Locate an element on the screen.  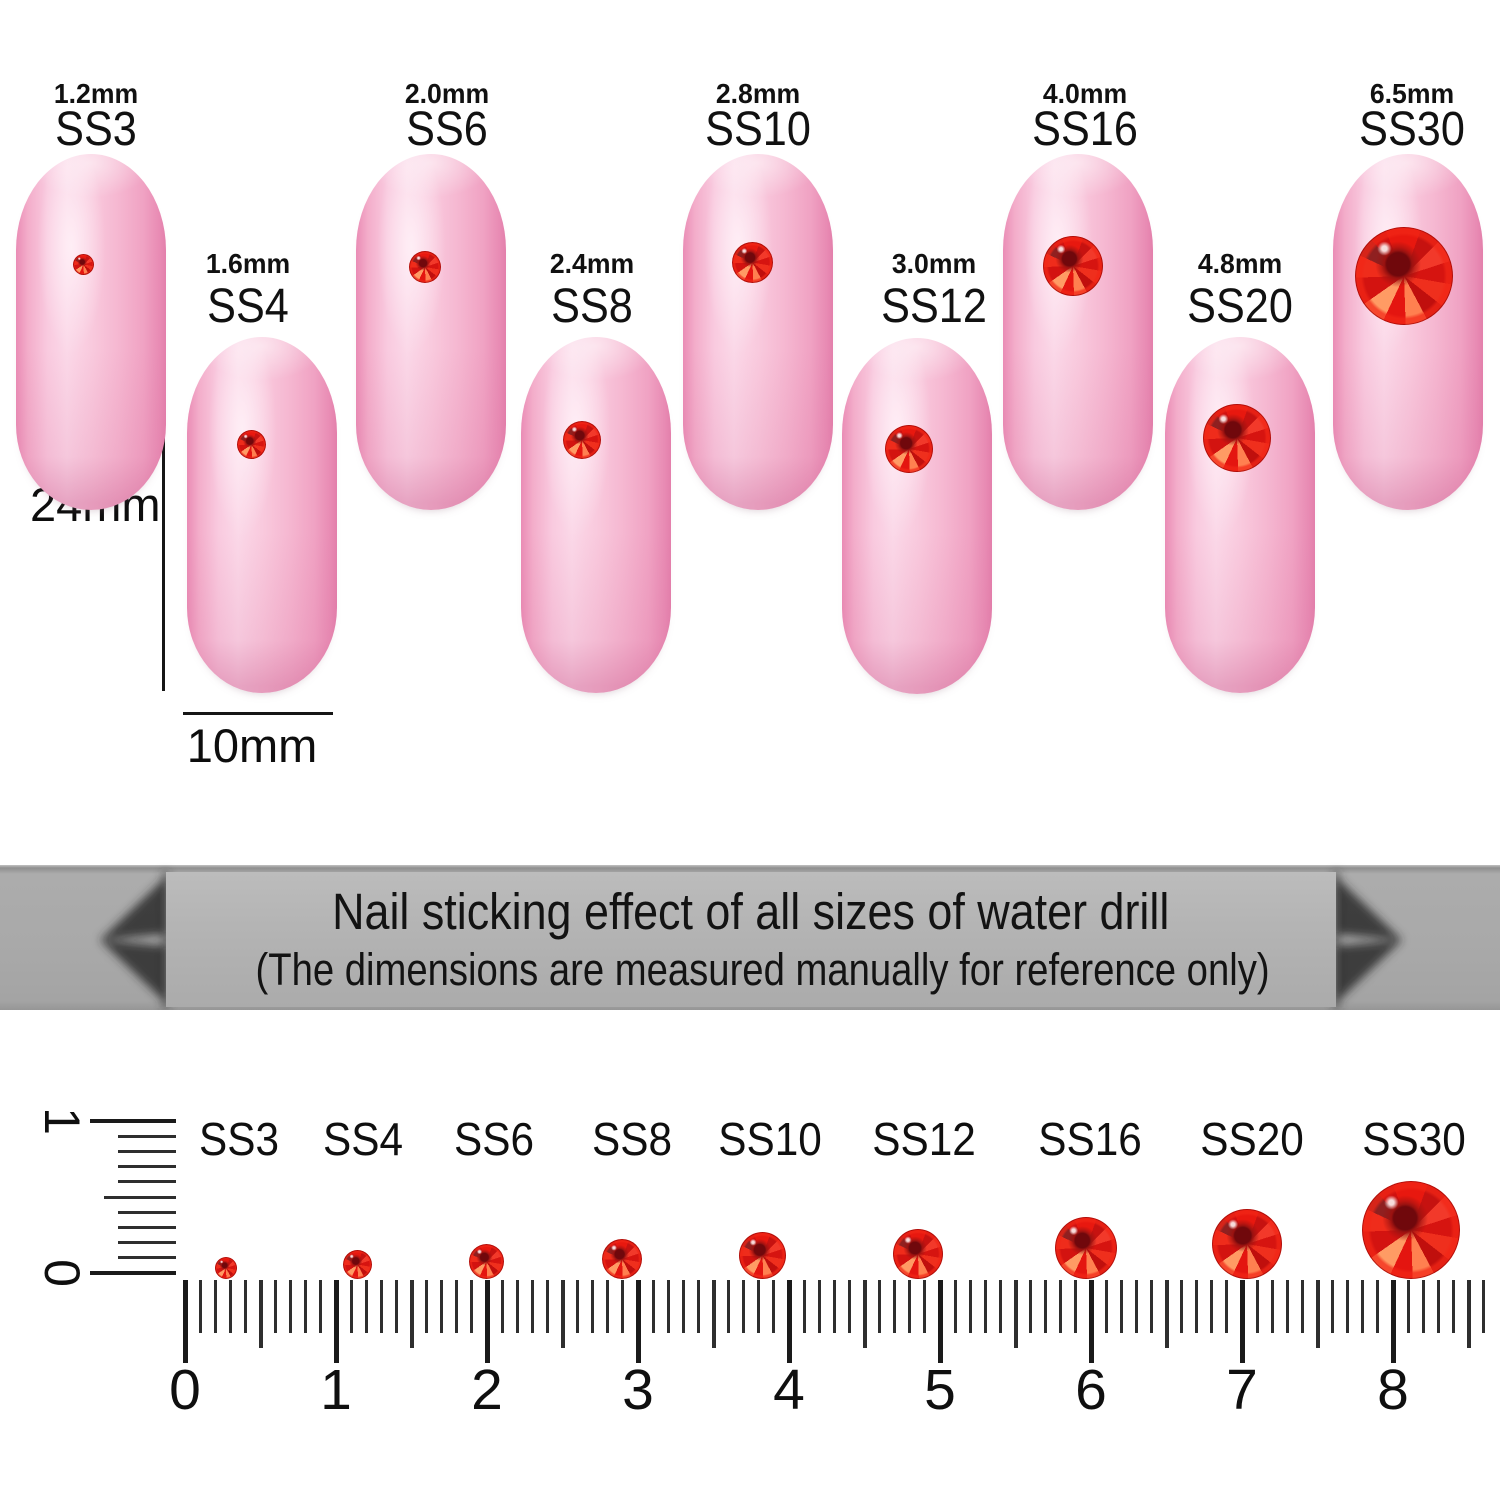
nail-width-label: 10mm is located at coordinates (252, 745).